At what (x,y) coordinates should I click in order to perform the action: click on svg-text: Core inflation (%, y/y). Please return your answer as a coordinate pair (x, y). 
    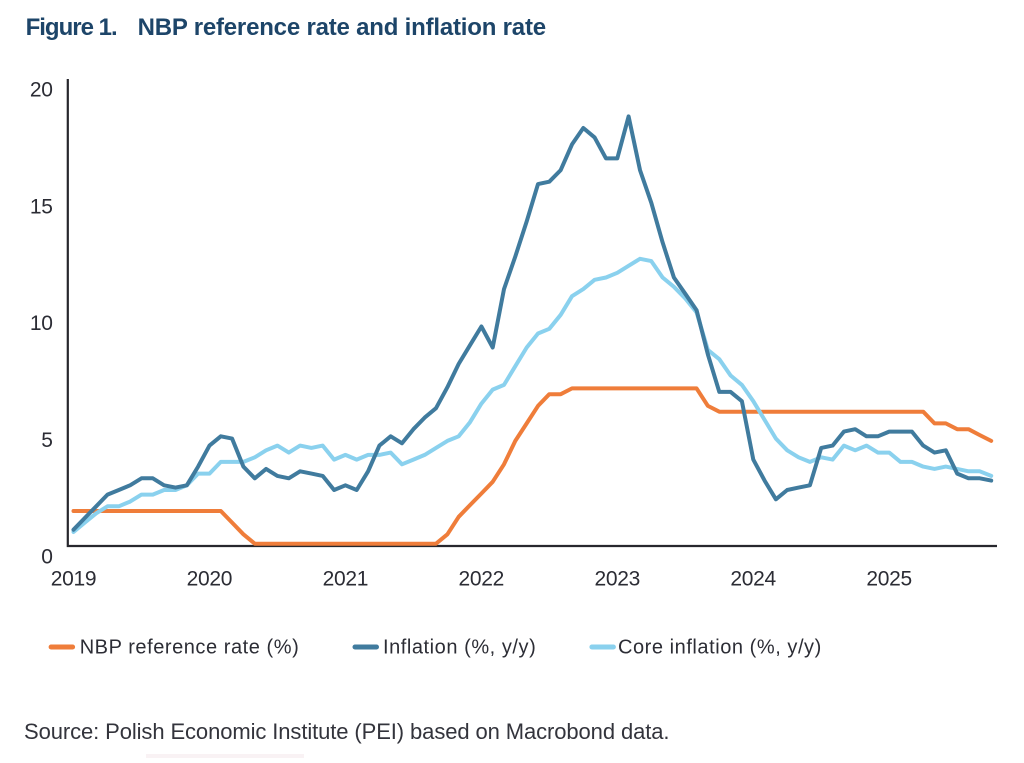
    Looking at the image, I should click on (720, 647).